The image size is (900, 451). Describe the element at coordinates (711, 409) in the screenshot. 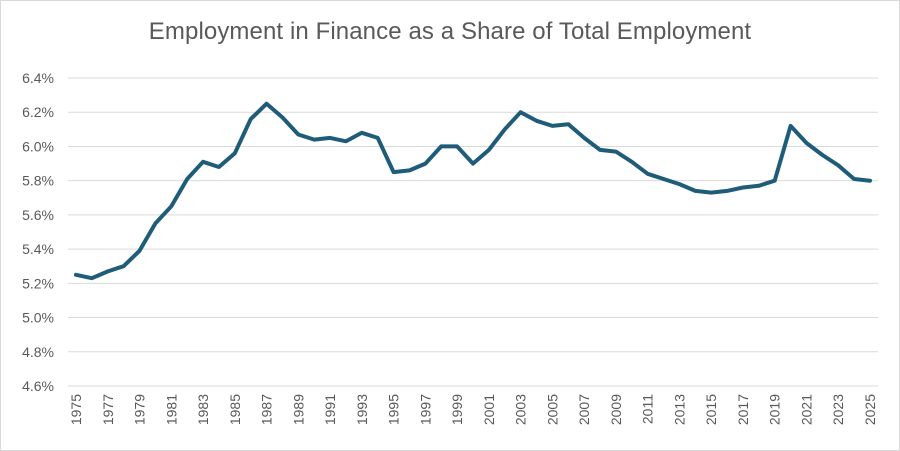

I see `x-tick-label: 2015` at that location.